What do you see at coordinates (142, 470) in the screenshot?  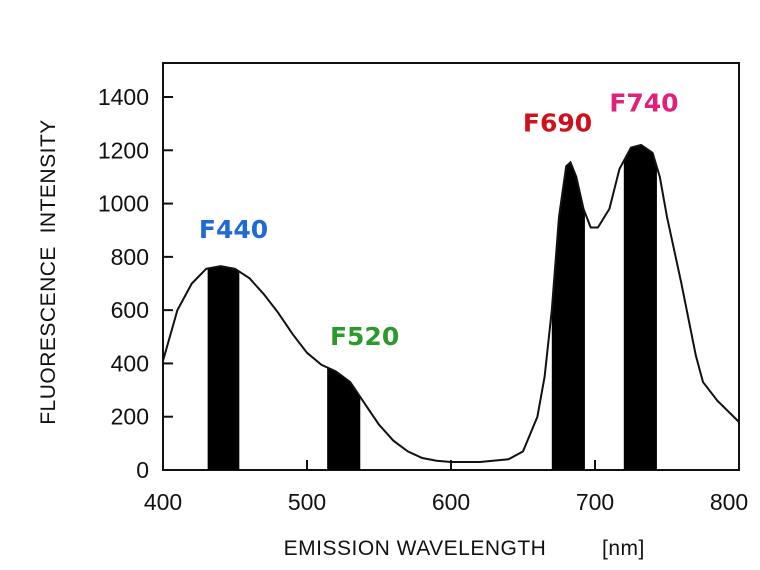 I see `y-tick-label: 0` at bounding box center [142, 470].